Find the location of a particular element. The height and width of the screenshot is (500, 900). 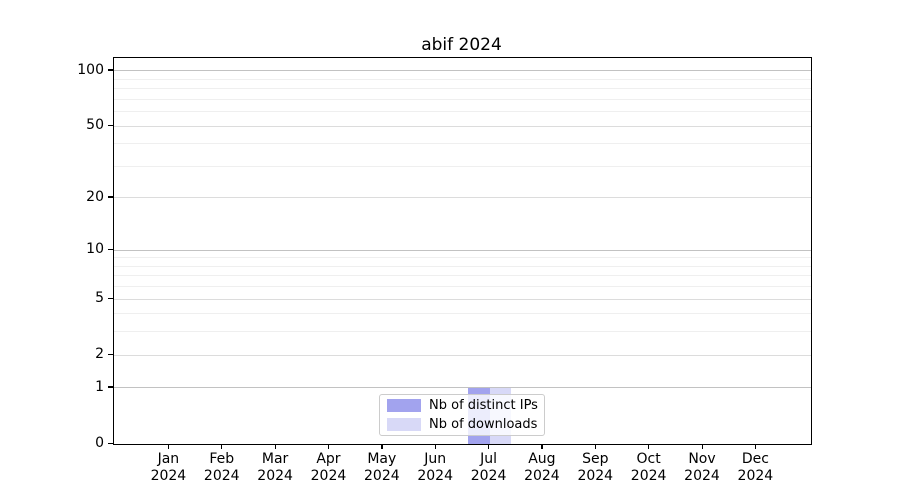

y-axis-tick-label: 1 is located at coordinates (99, 386).